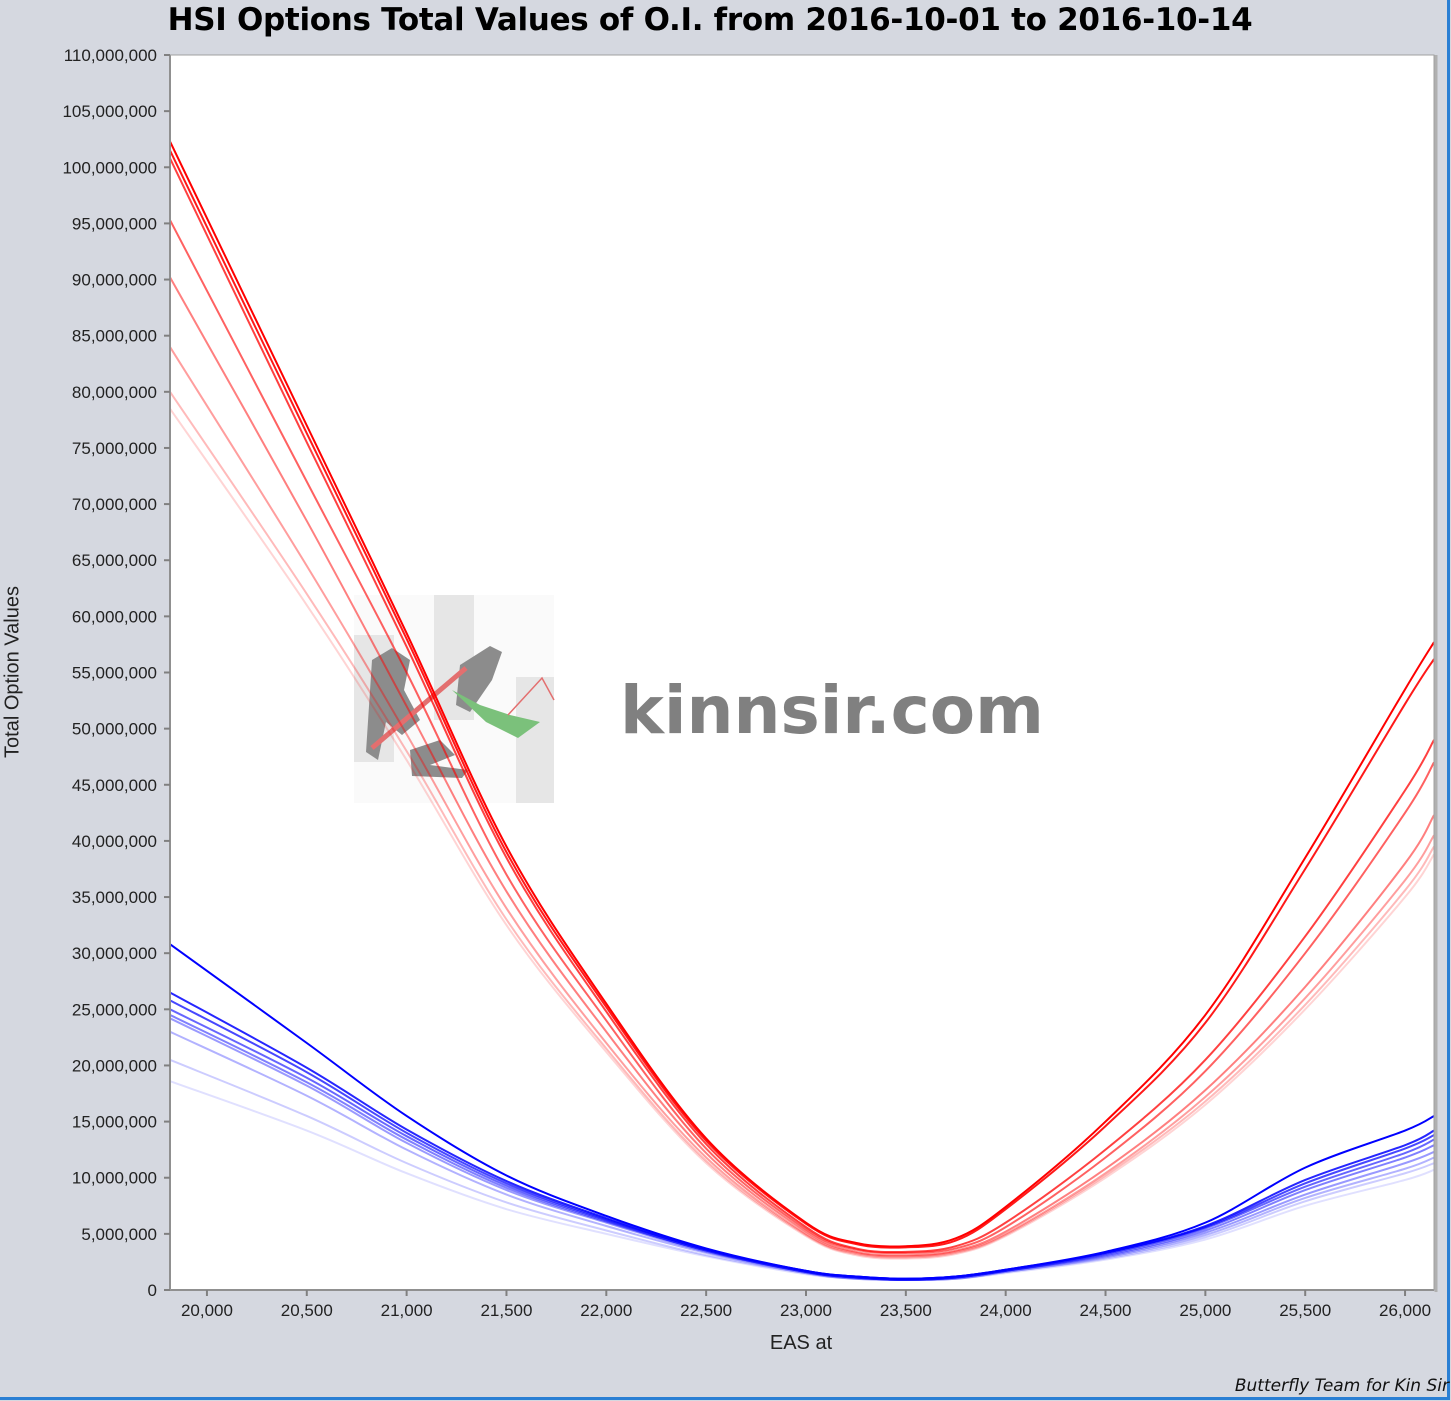 The height and width of the screenshot is (1401, 1451). What do you see at coordinates (114, 729) in the screenshot?
I see `y-tick-label: 50,000,000` at bounding box center [114, 729].